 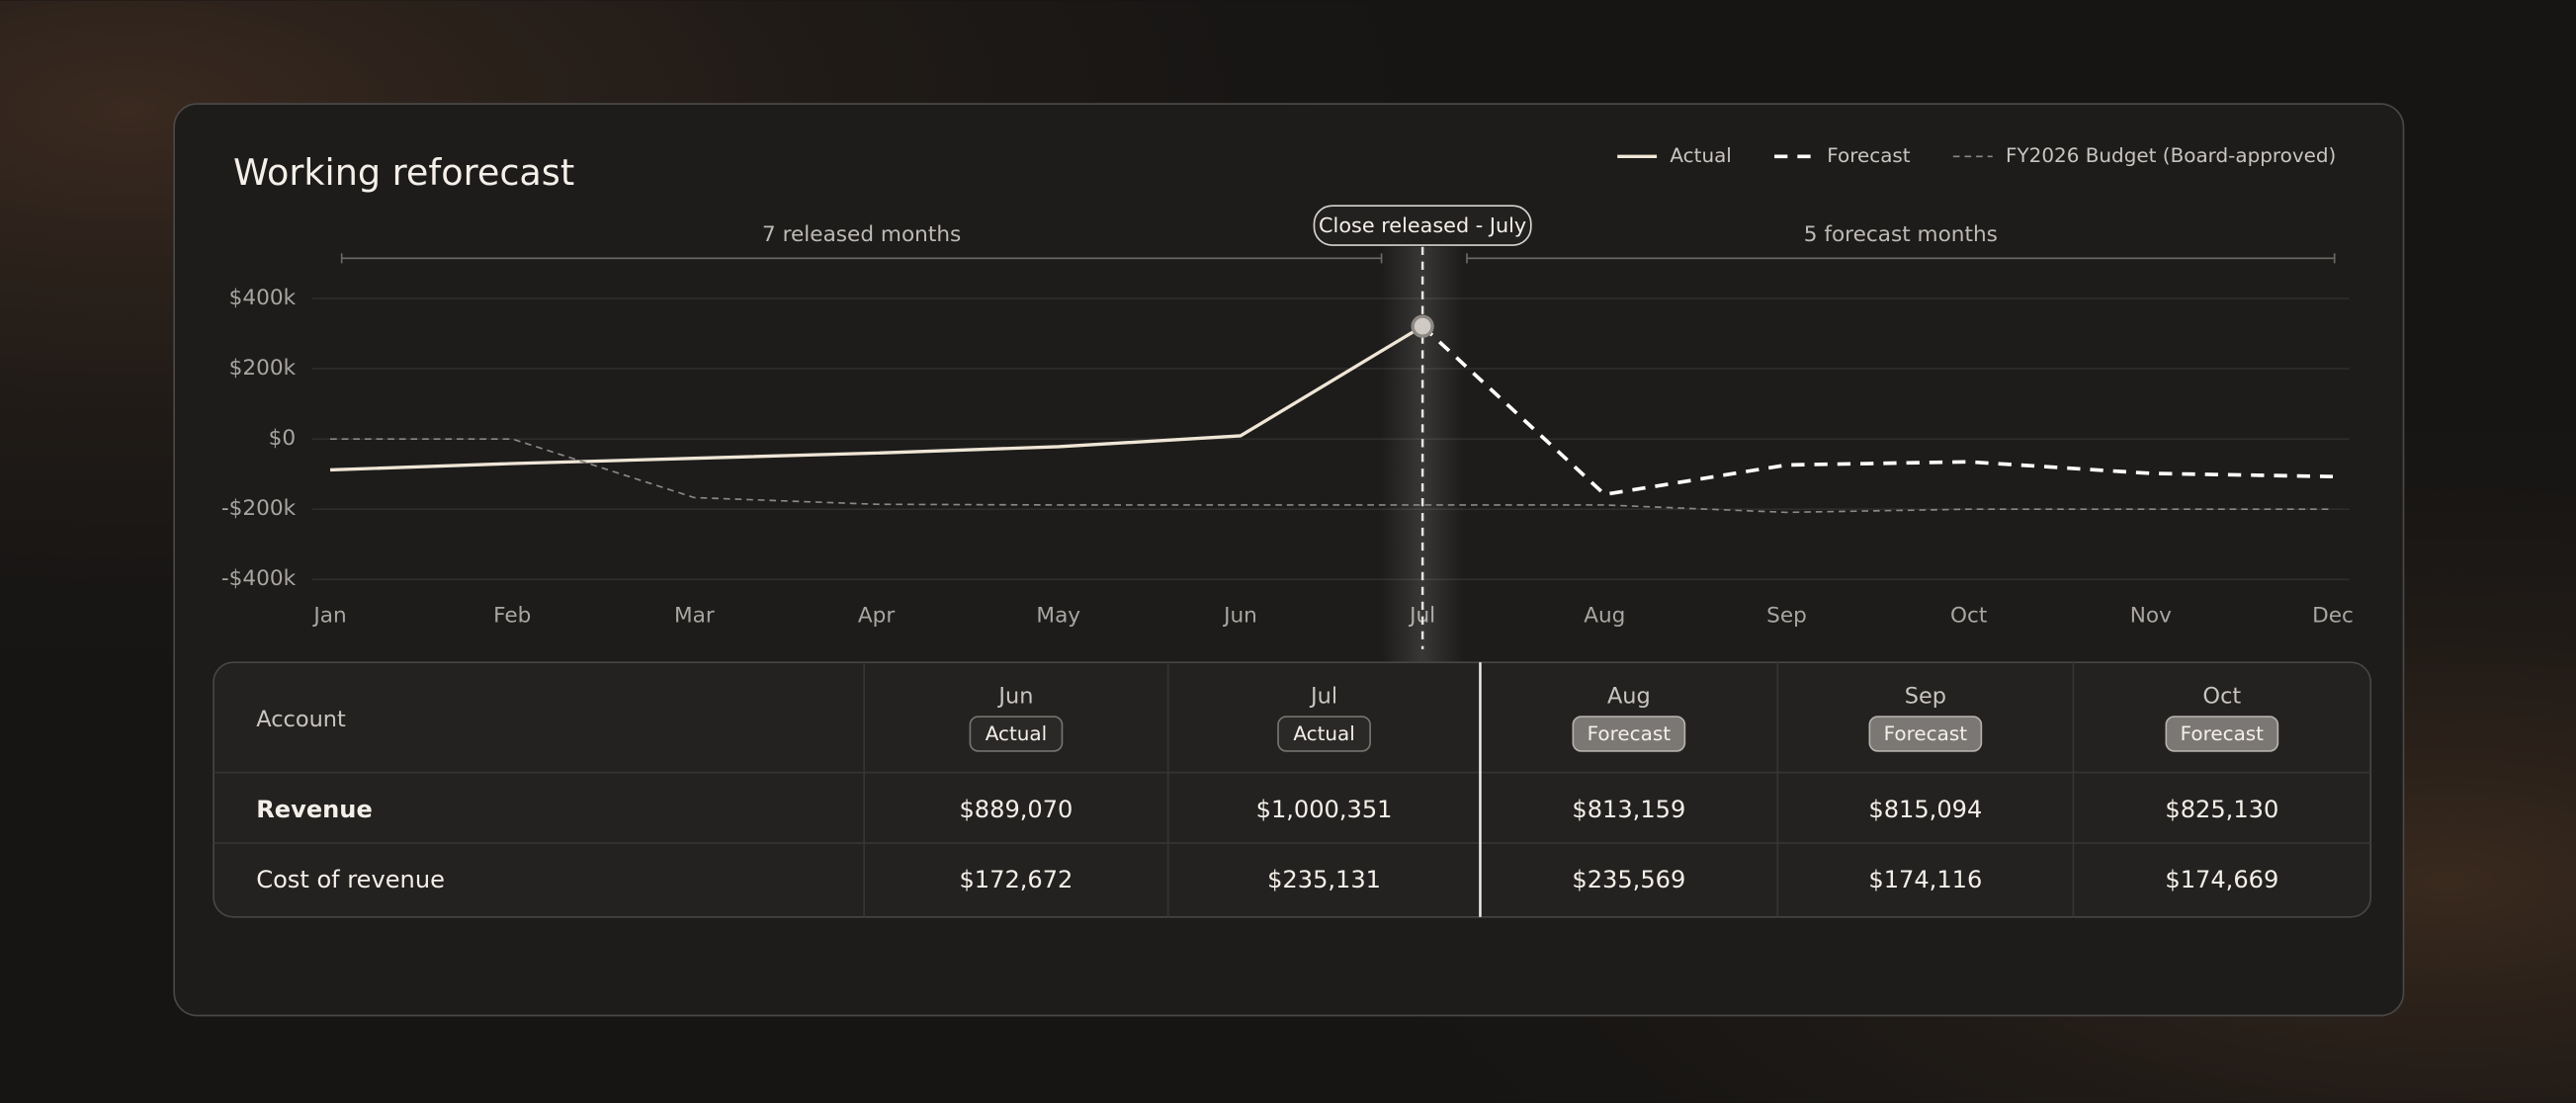 I want to click on bracket-label: 7 released months, so click(x=861, y=234).